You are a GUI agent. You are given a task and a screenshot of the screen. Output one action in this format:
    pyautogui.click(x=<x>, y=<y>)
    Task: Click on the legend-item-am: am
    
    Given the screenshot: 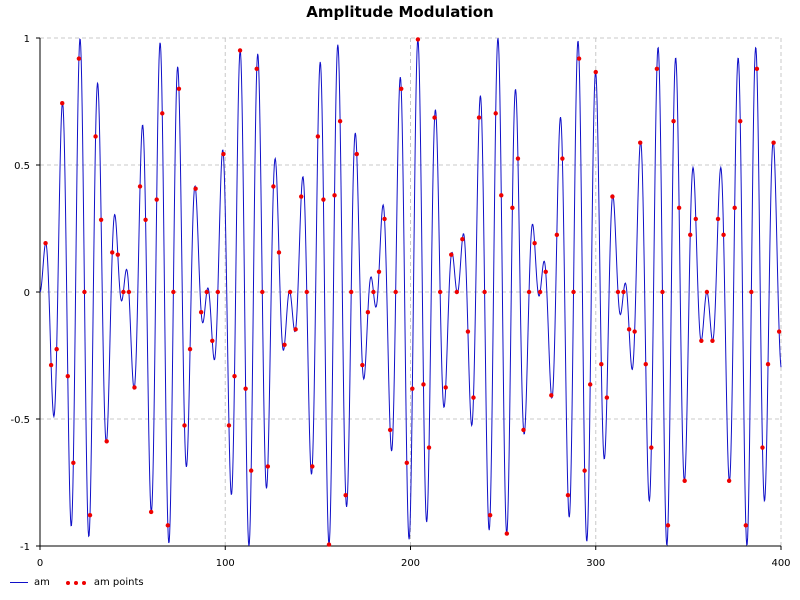 What is the action you would take?
    pyautogui.click(x=30, y=582)
    